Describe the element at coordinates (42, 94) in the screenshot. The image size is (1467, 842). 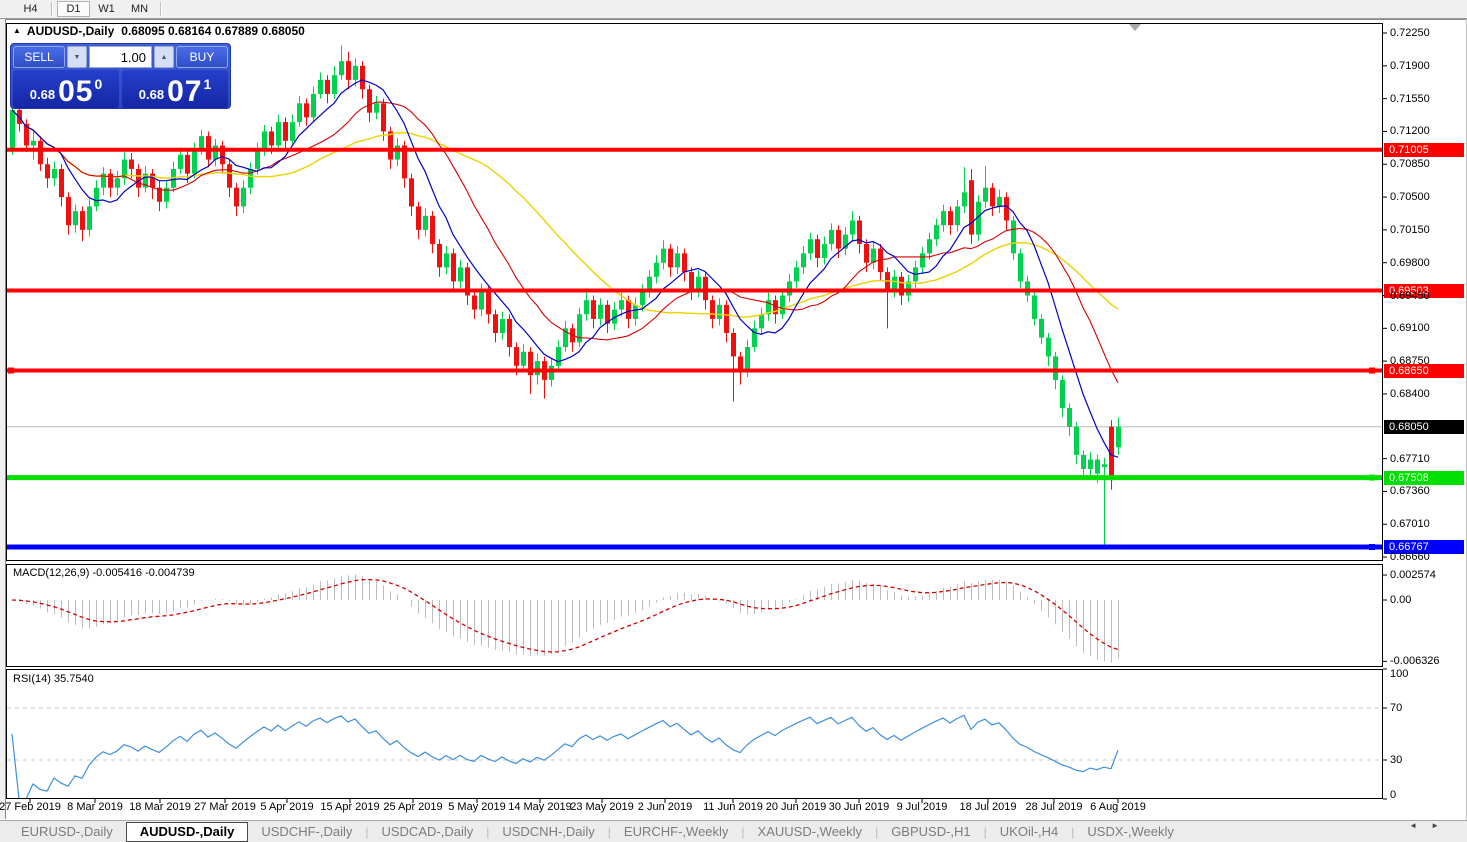
I see `sell-price-prefix: 0.68` at that location.